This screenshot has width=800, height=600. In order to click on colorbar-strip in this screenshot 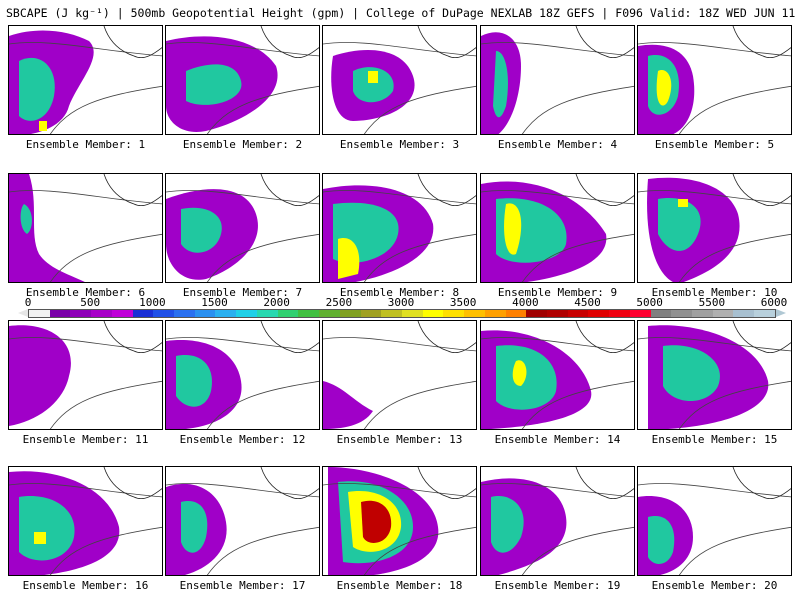, I will do `click(402, 313)`.